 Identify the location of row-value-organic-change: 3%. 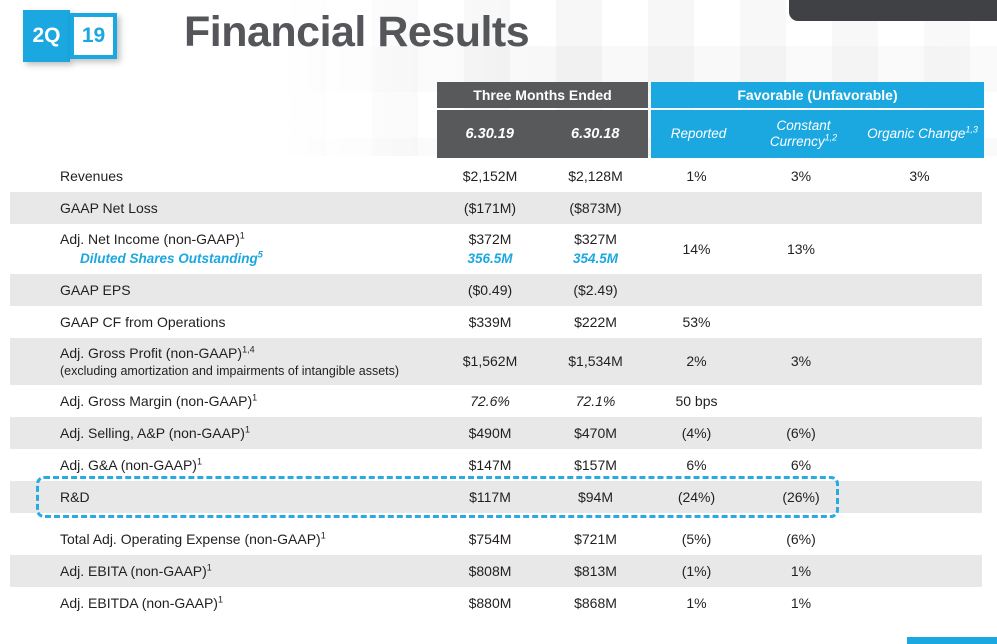
(919, 175).